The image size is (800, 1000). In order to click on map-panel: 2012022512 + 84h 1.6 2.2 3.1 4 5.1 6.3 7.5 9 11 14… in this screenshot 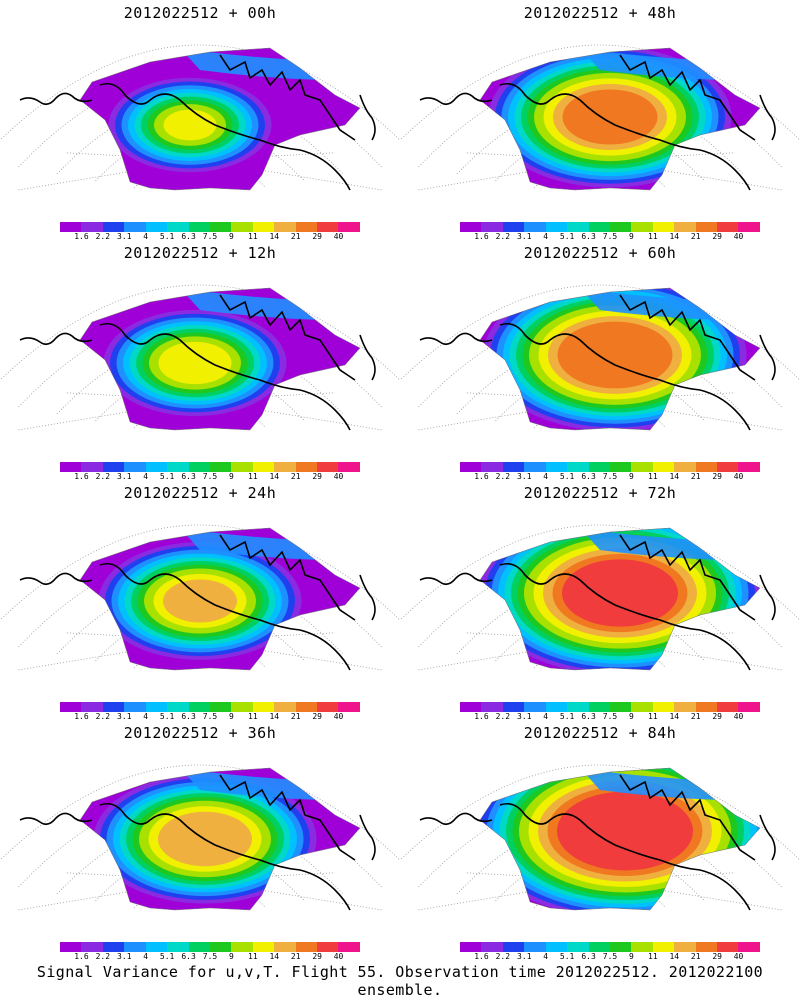, I will do `click(600, 841)`.